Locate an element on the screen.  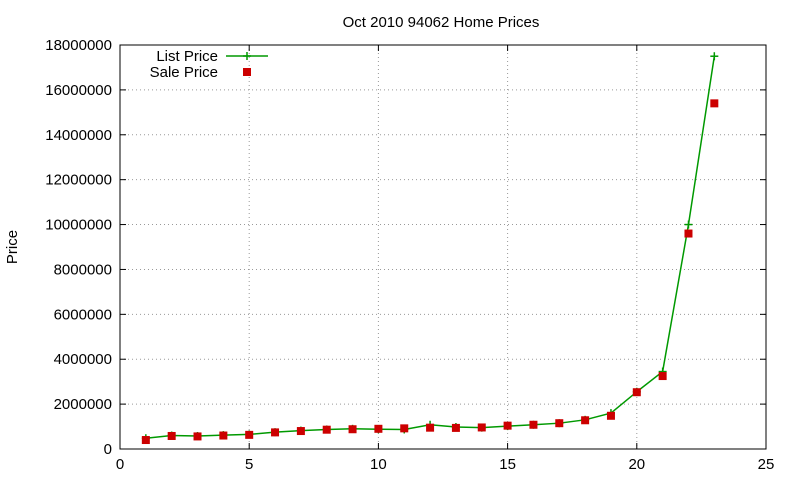
x-tick-label: 15 is located at coordinates (507, 464).